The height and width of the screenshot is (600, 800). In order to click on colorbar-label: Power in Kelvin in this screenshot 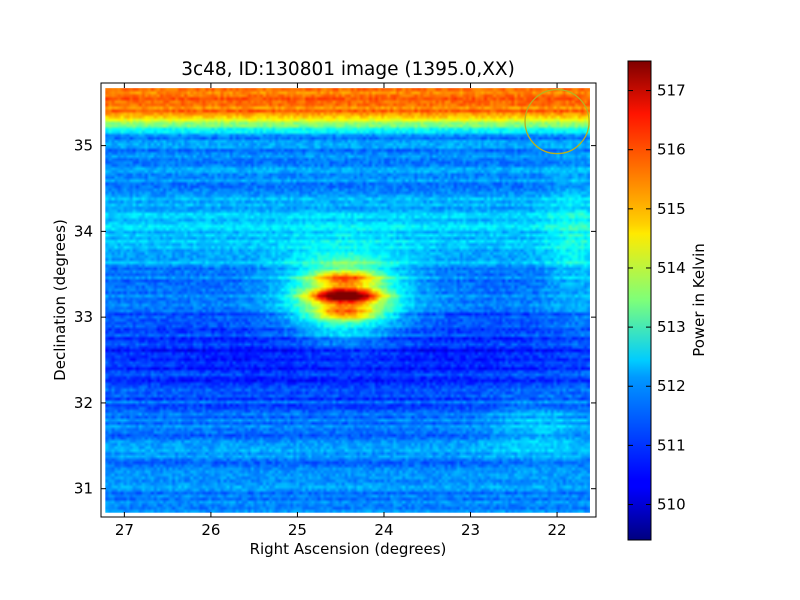, I will do `click(699, 300)`.